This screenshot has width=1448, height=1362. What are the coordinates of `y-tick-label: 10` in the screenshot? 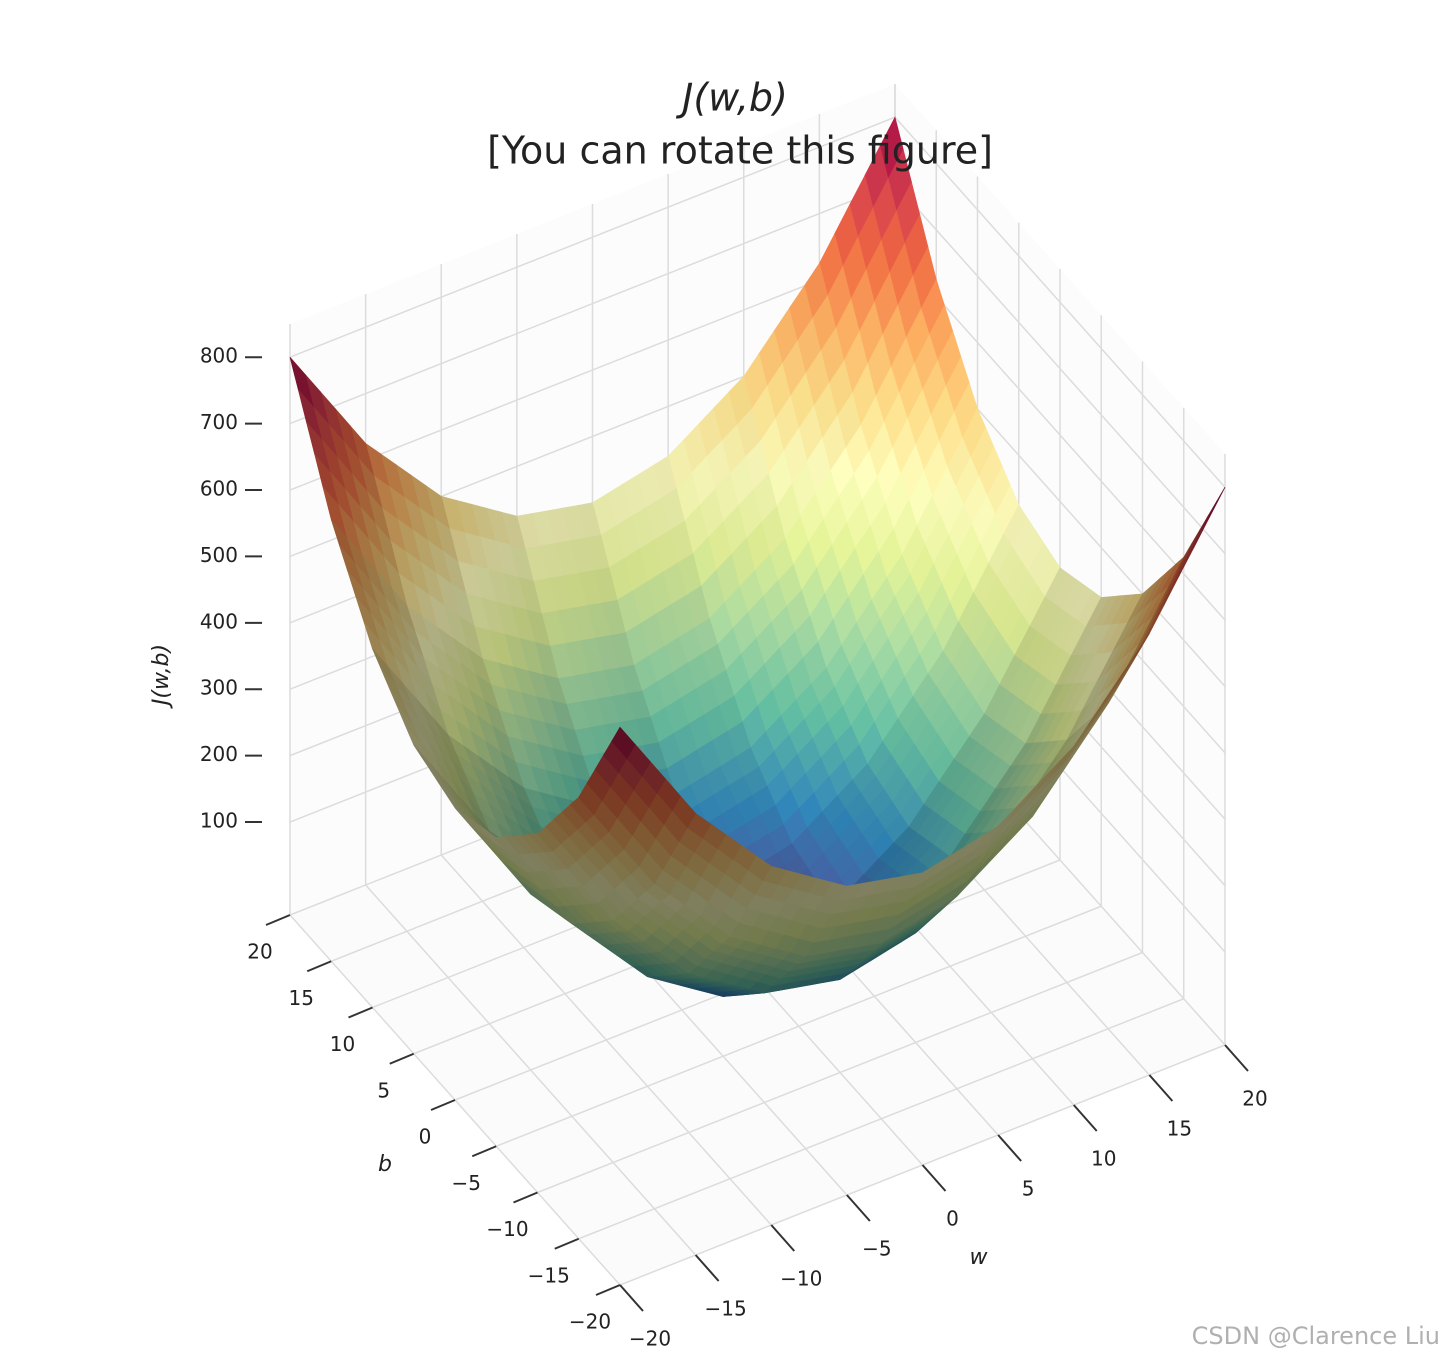 It's located at (342, 1044).